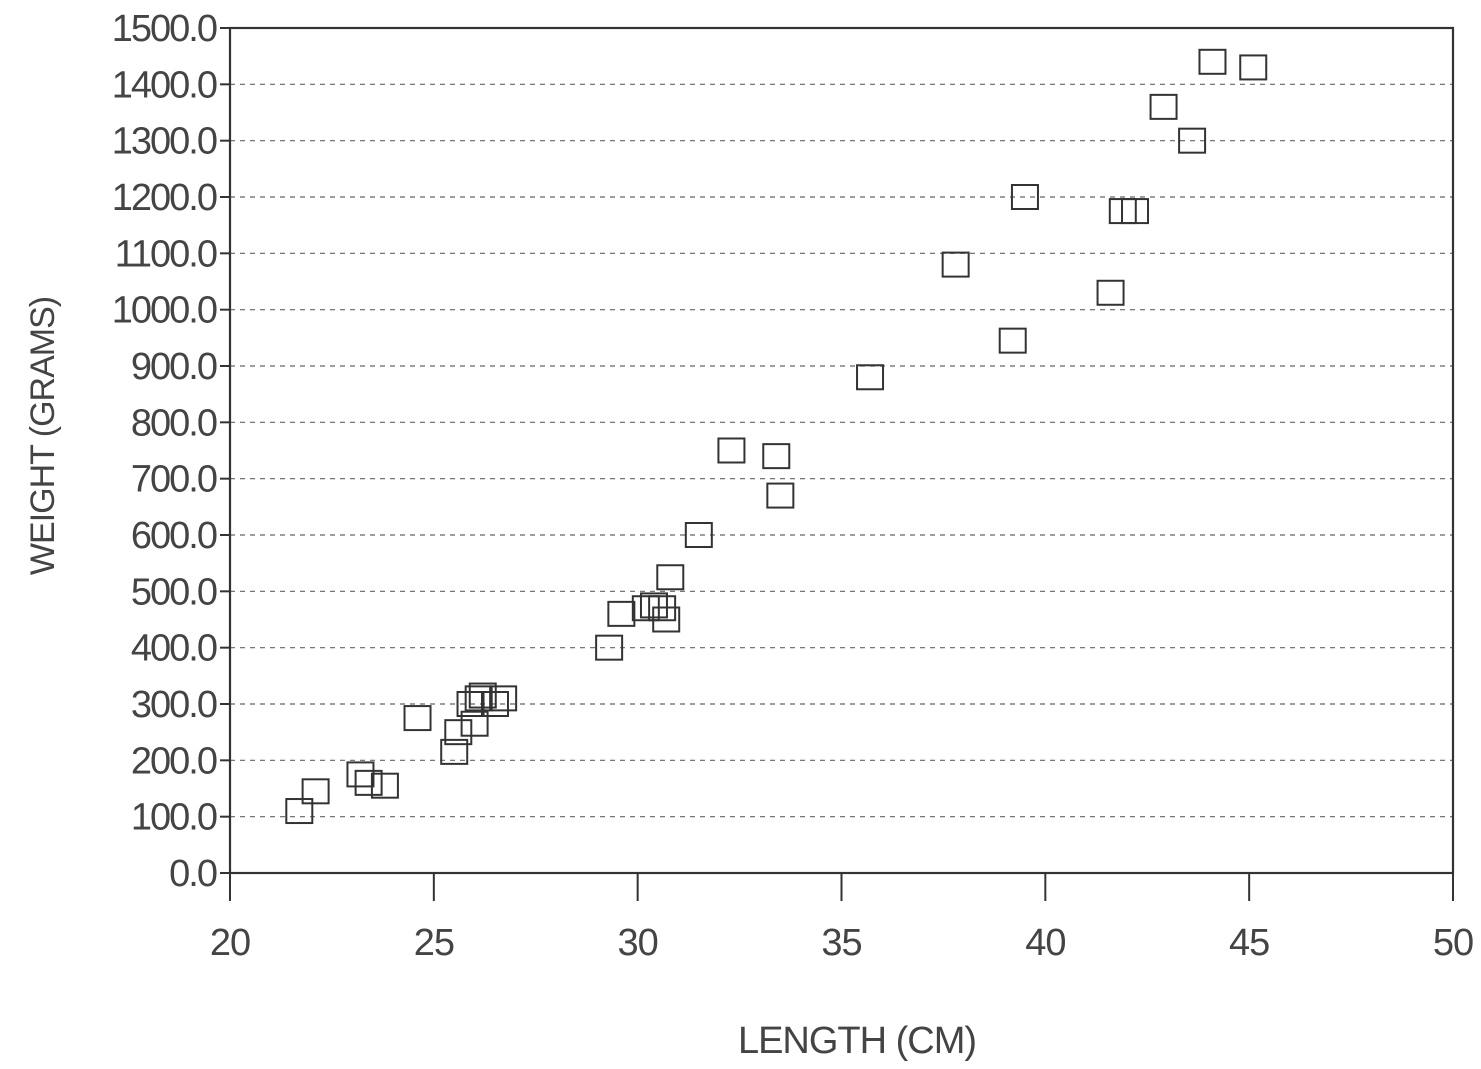  What do you see at coordinates (1045, 943) in the screenshot?
I see `x-tick-label: 40` at bounding box center [1045, 943].